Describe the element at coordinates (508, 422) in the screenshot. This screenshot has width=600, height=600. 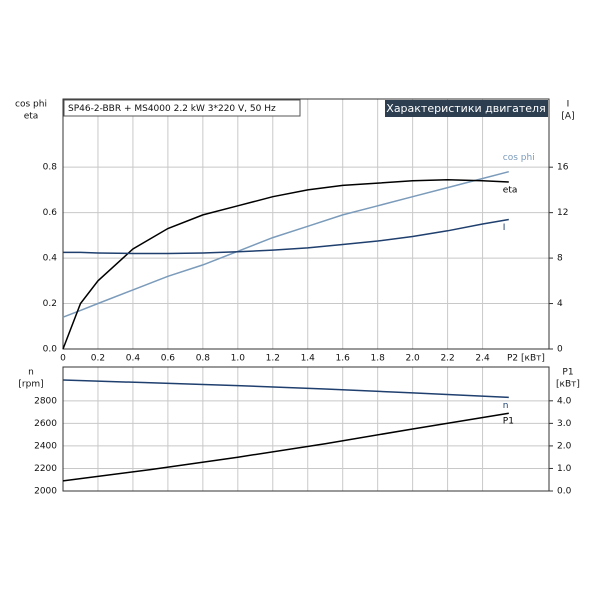
I see `series-label: P1` at that location.